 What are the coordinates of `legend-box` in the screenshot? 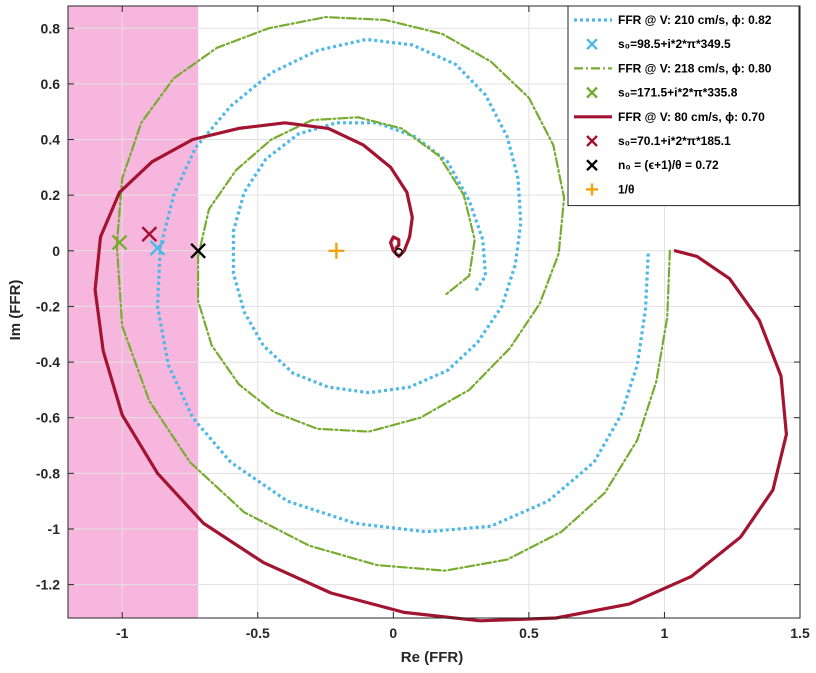 It's located at (683, 106).